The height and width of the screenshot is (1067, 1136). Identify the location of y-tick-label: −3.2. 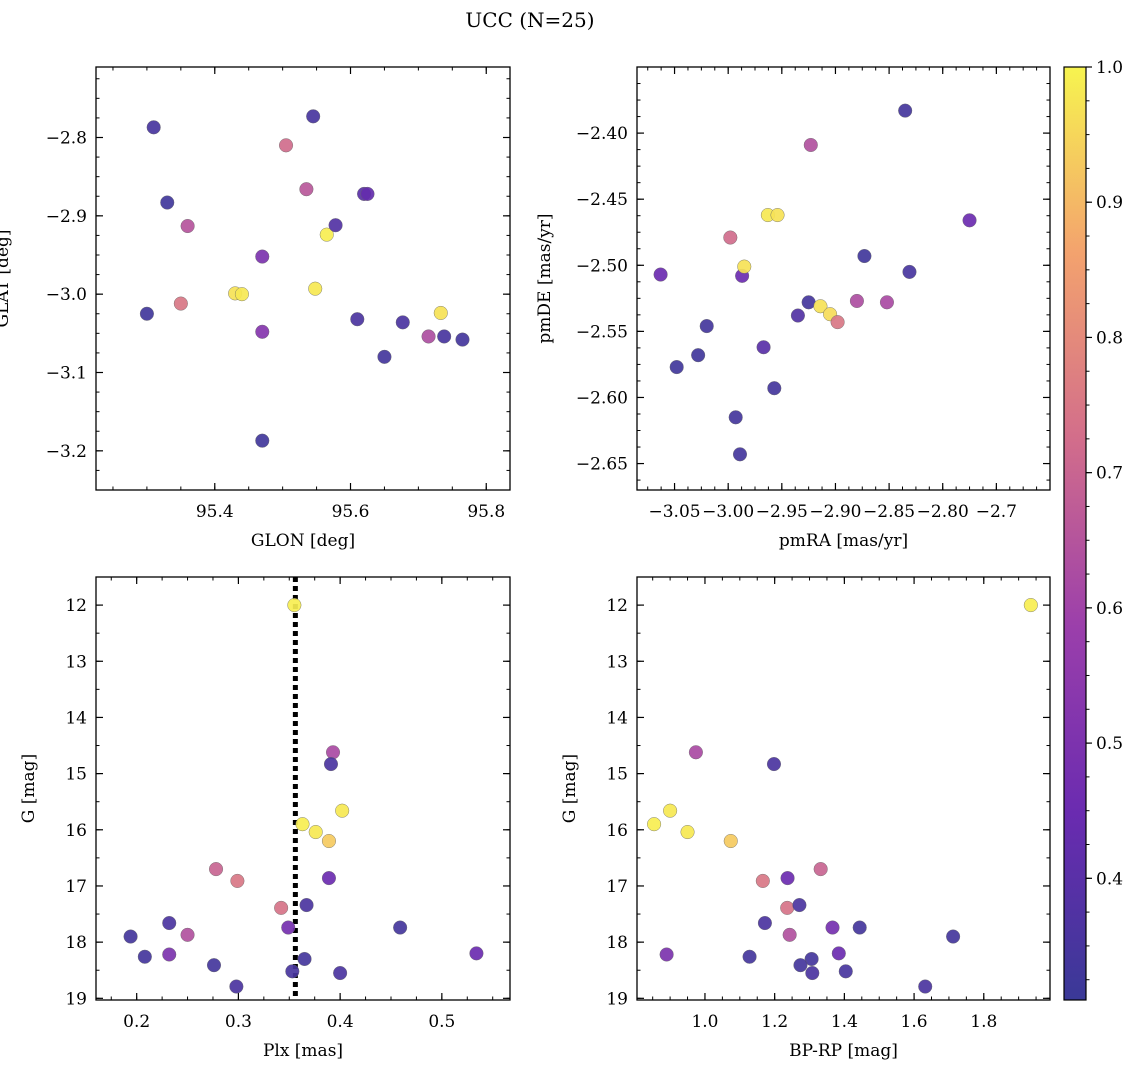
(66, 452).